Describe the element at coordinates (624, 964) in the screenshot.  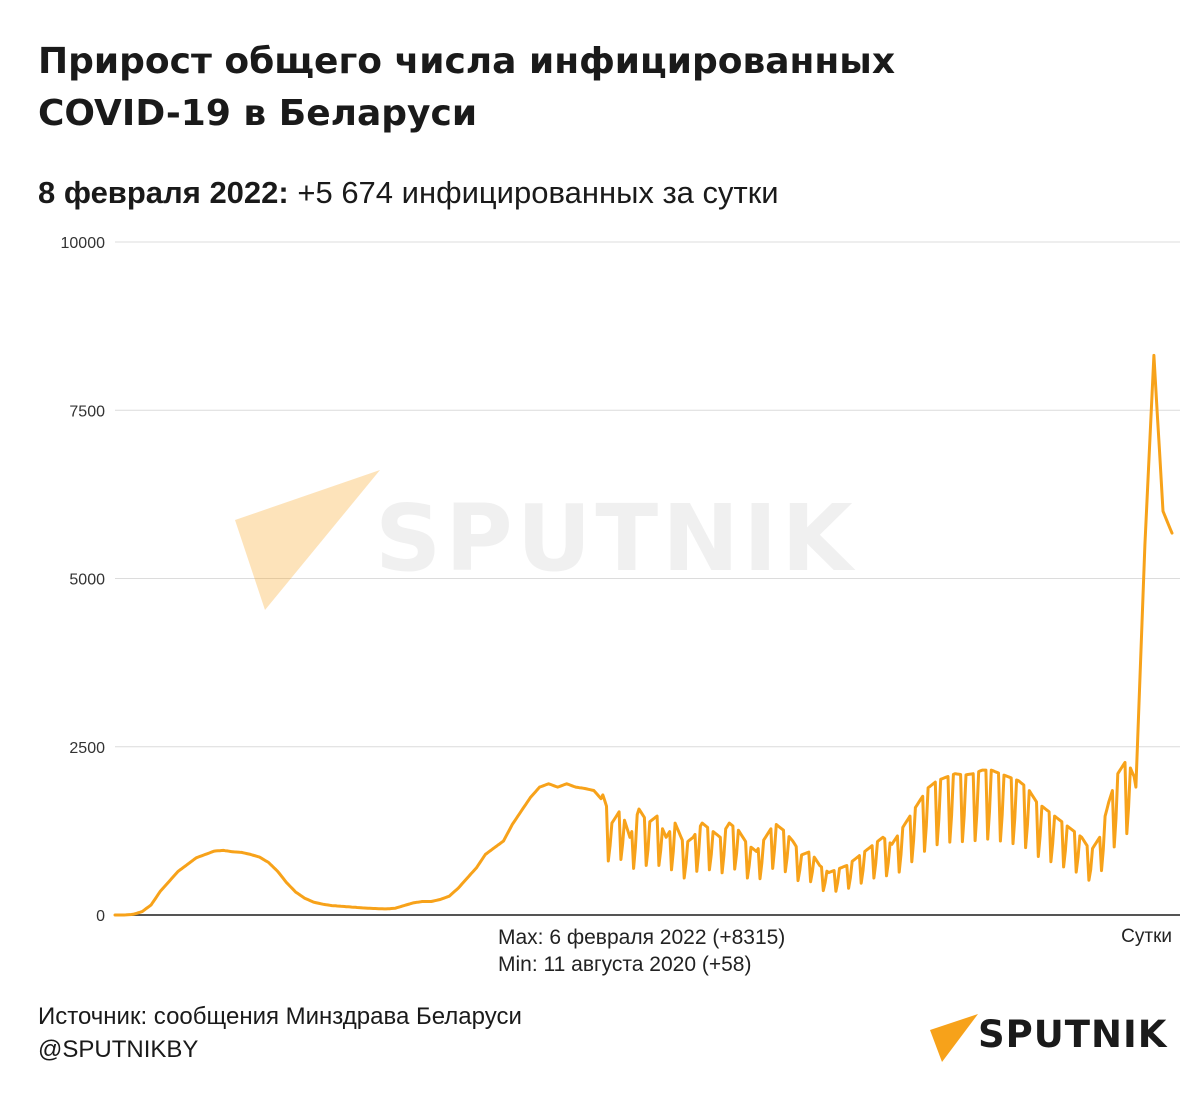
I see `annotation-min: Min: 11 августа 2020 (+58)` at that location.